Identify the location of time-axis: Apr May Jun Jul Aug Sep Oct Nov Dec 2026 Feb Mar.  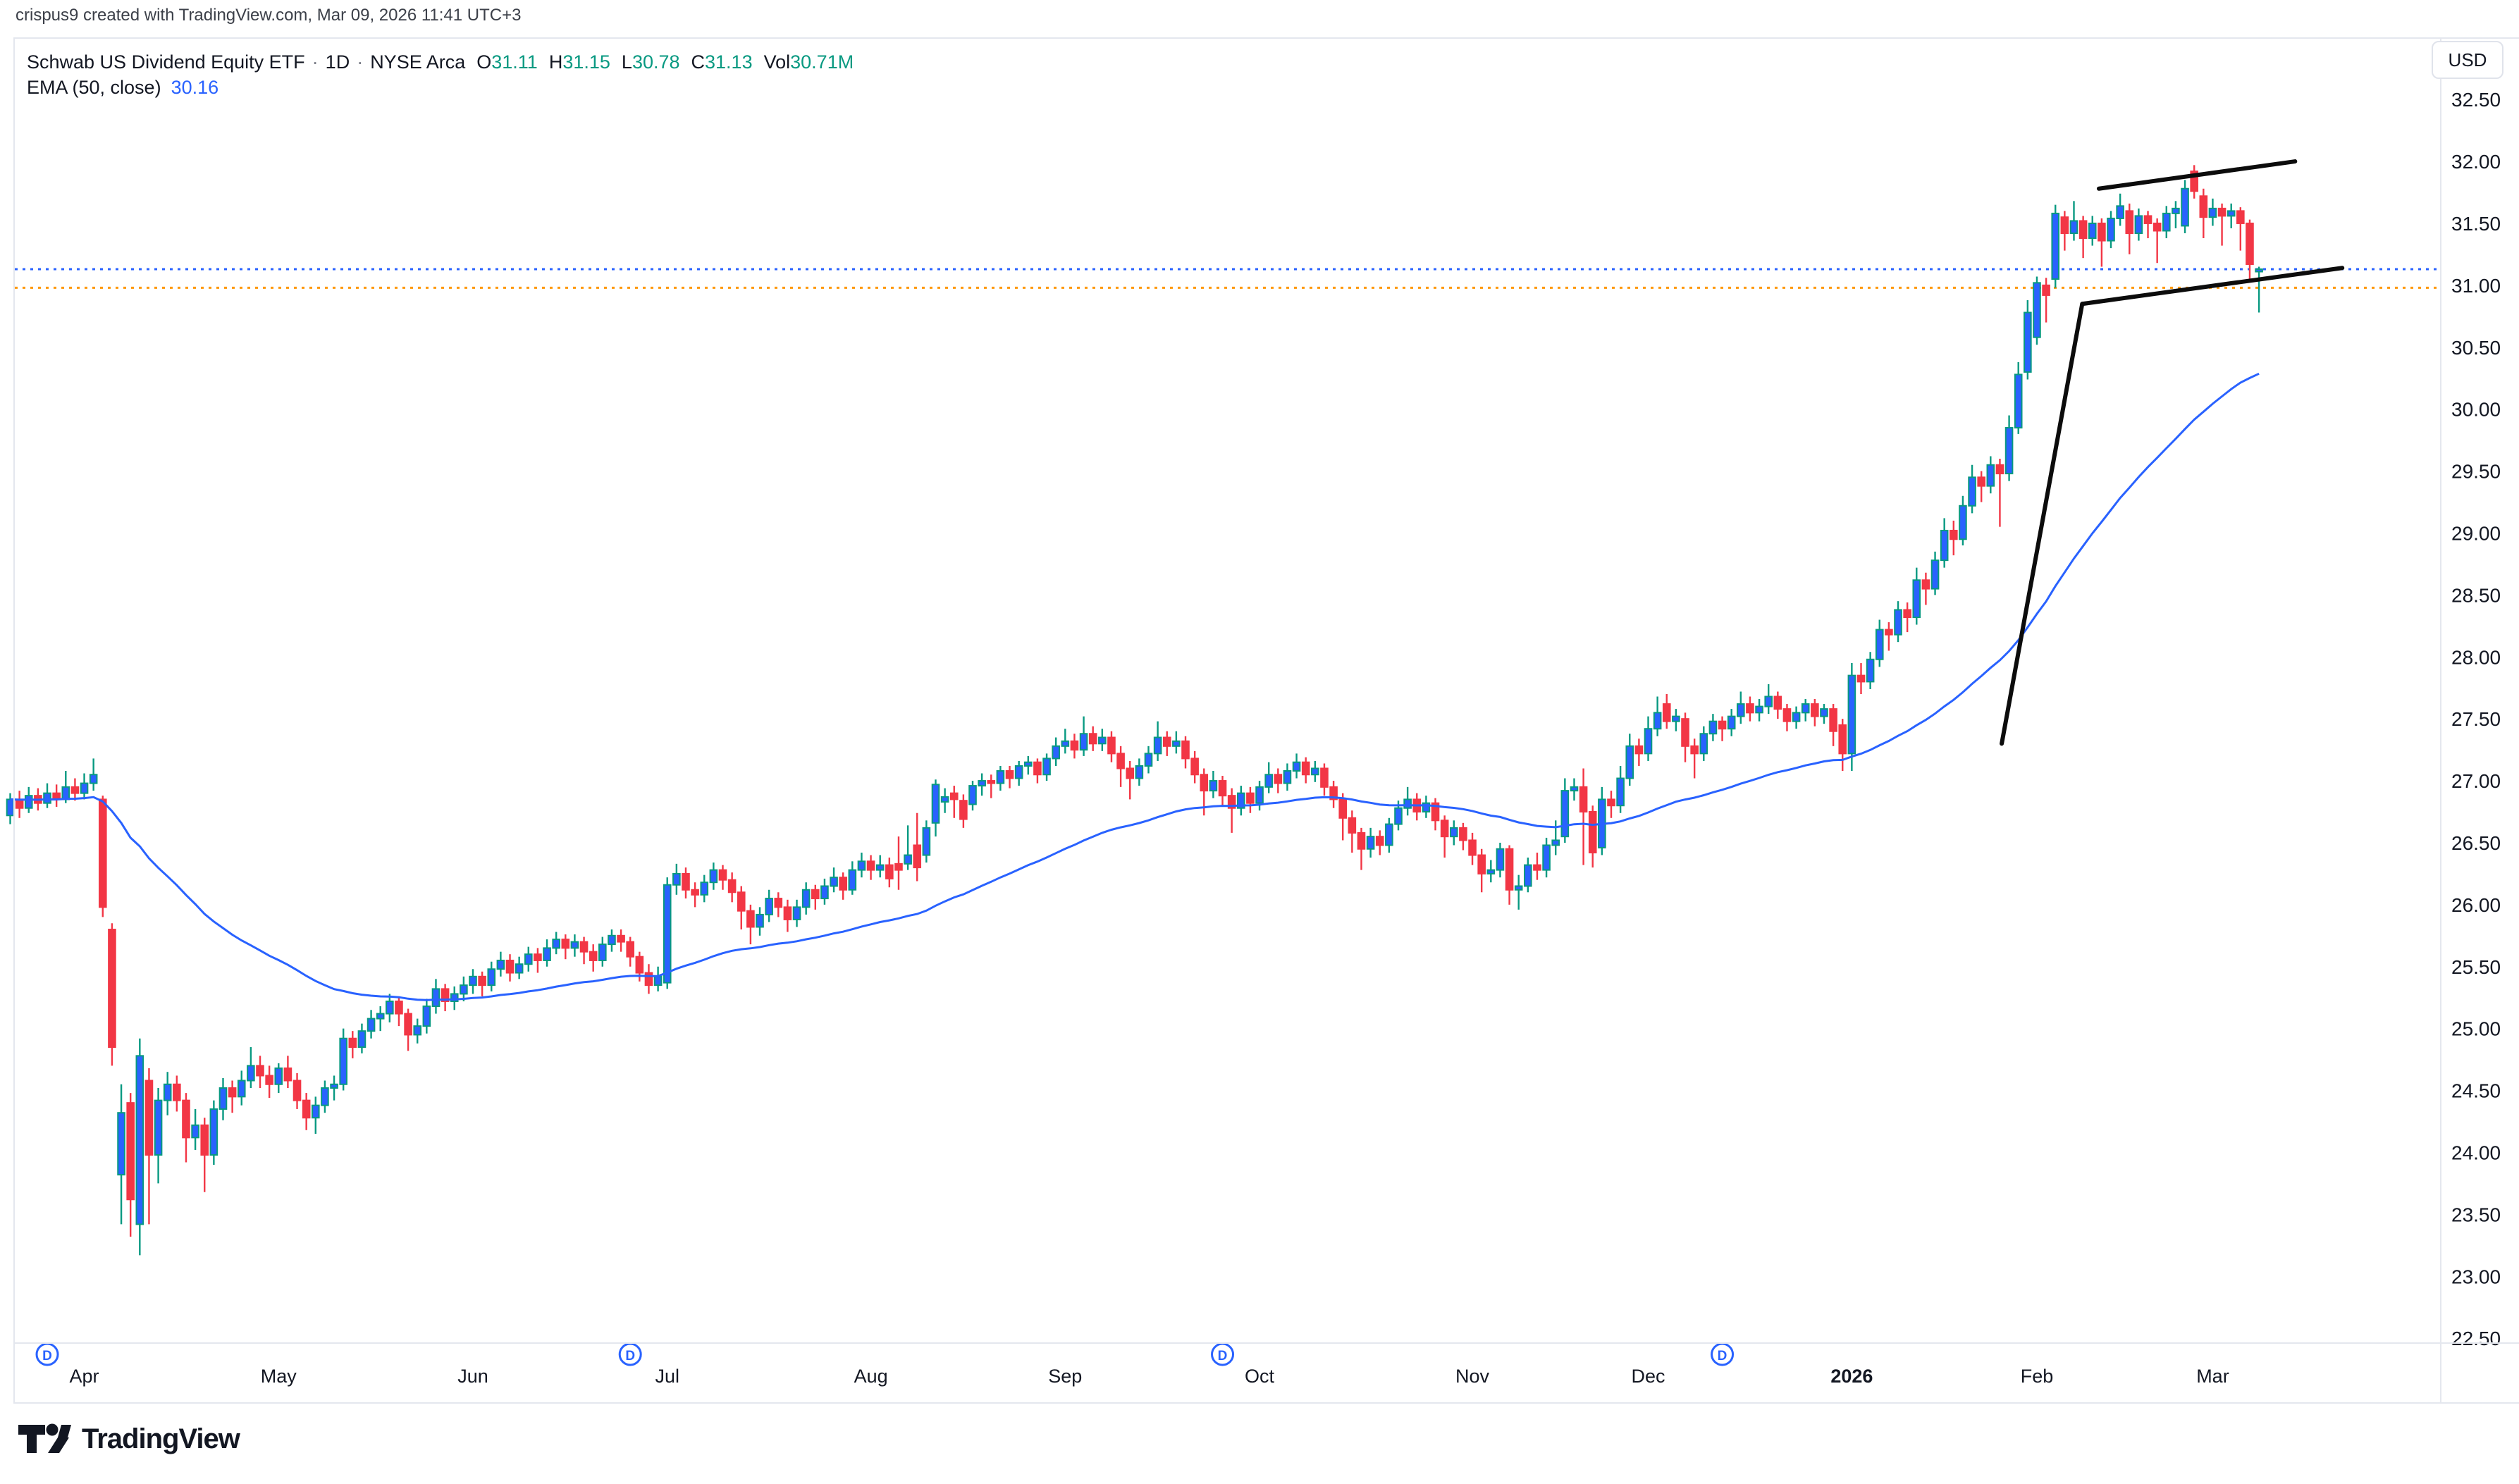
(1149, 1376).